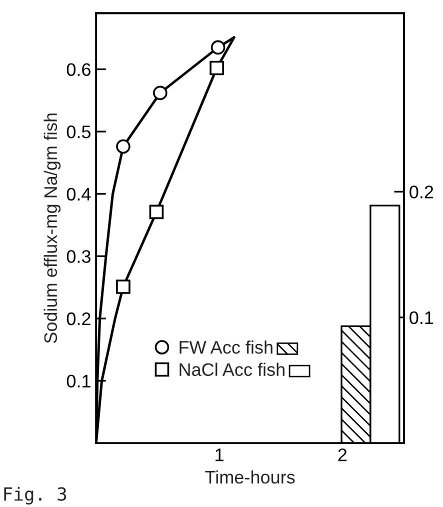 This screenshot has height=507, width=443. Describe the element at coordinates (250, 477) in the screenshot. I see `x-axis-title: Time-hours` at that location.